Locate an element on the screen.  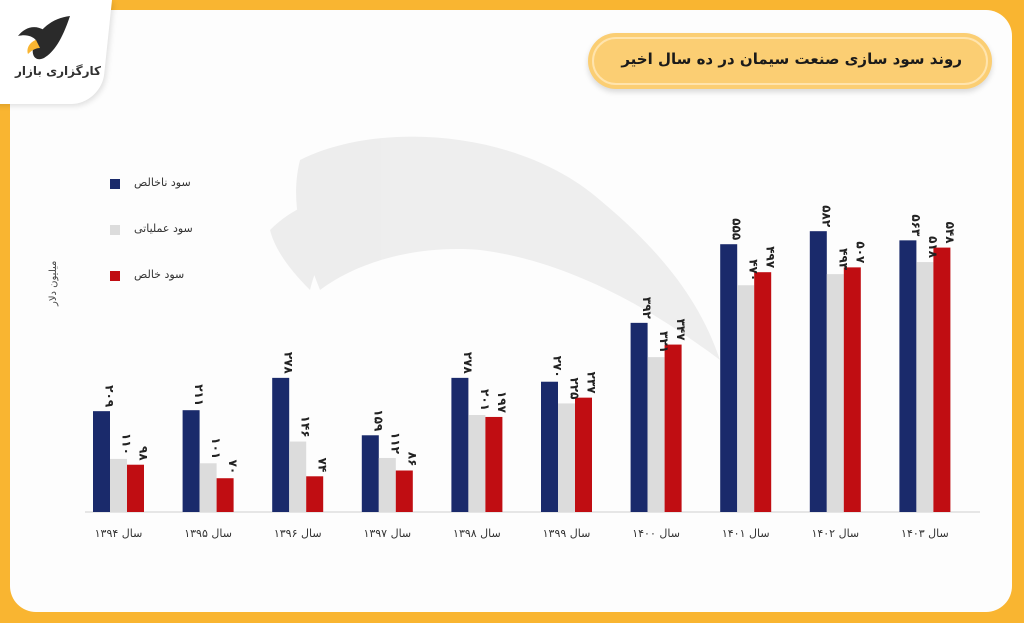
value-label-gross-8: ۵۵۵ is located at coordinates (737, 229).